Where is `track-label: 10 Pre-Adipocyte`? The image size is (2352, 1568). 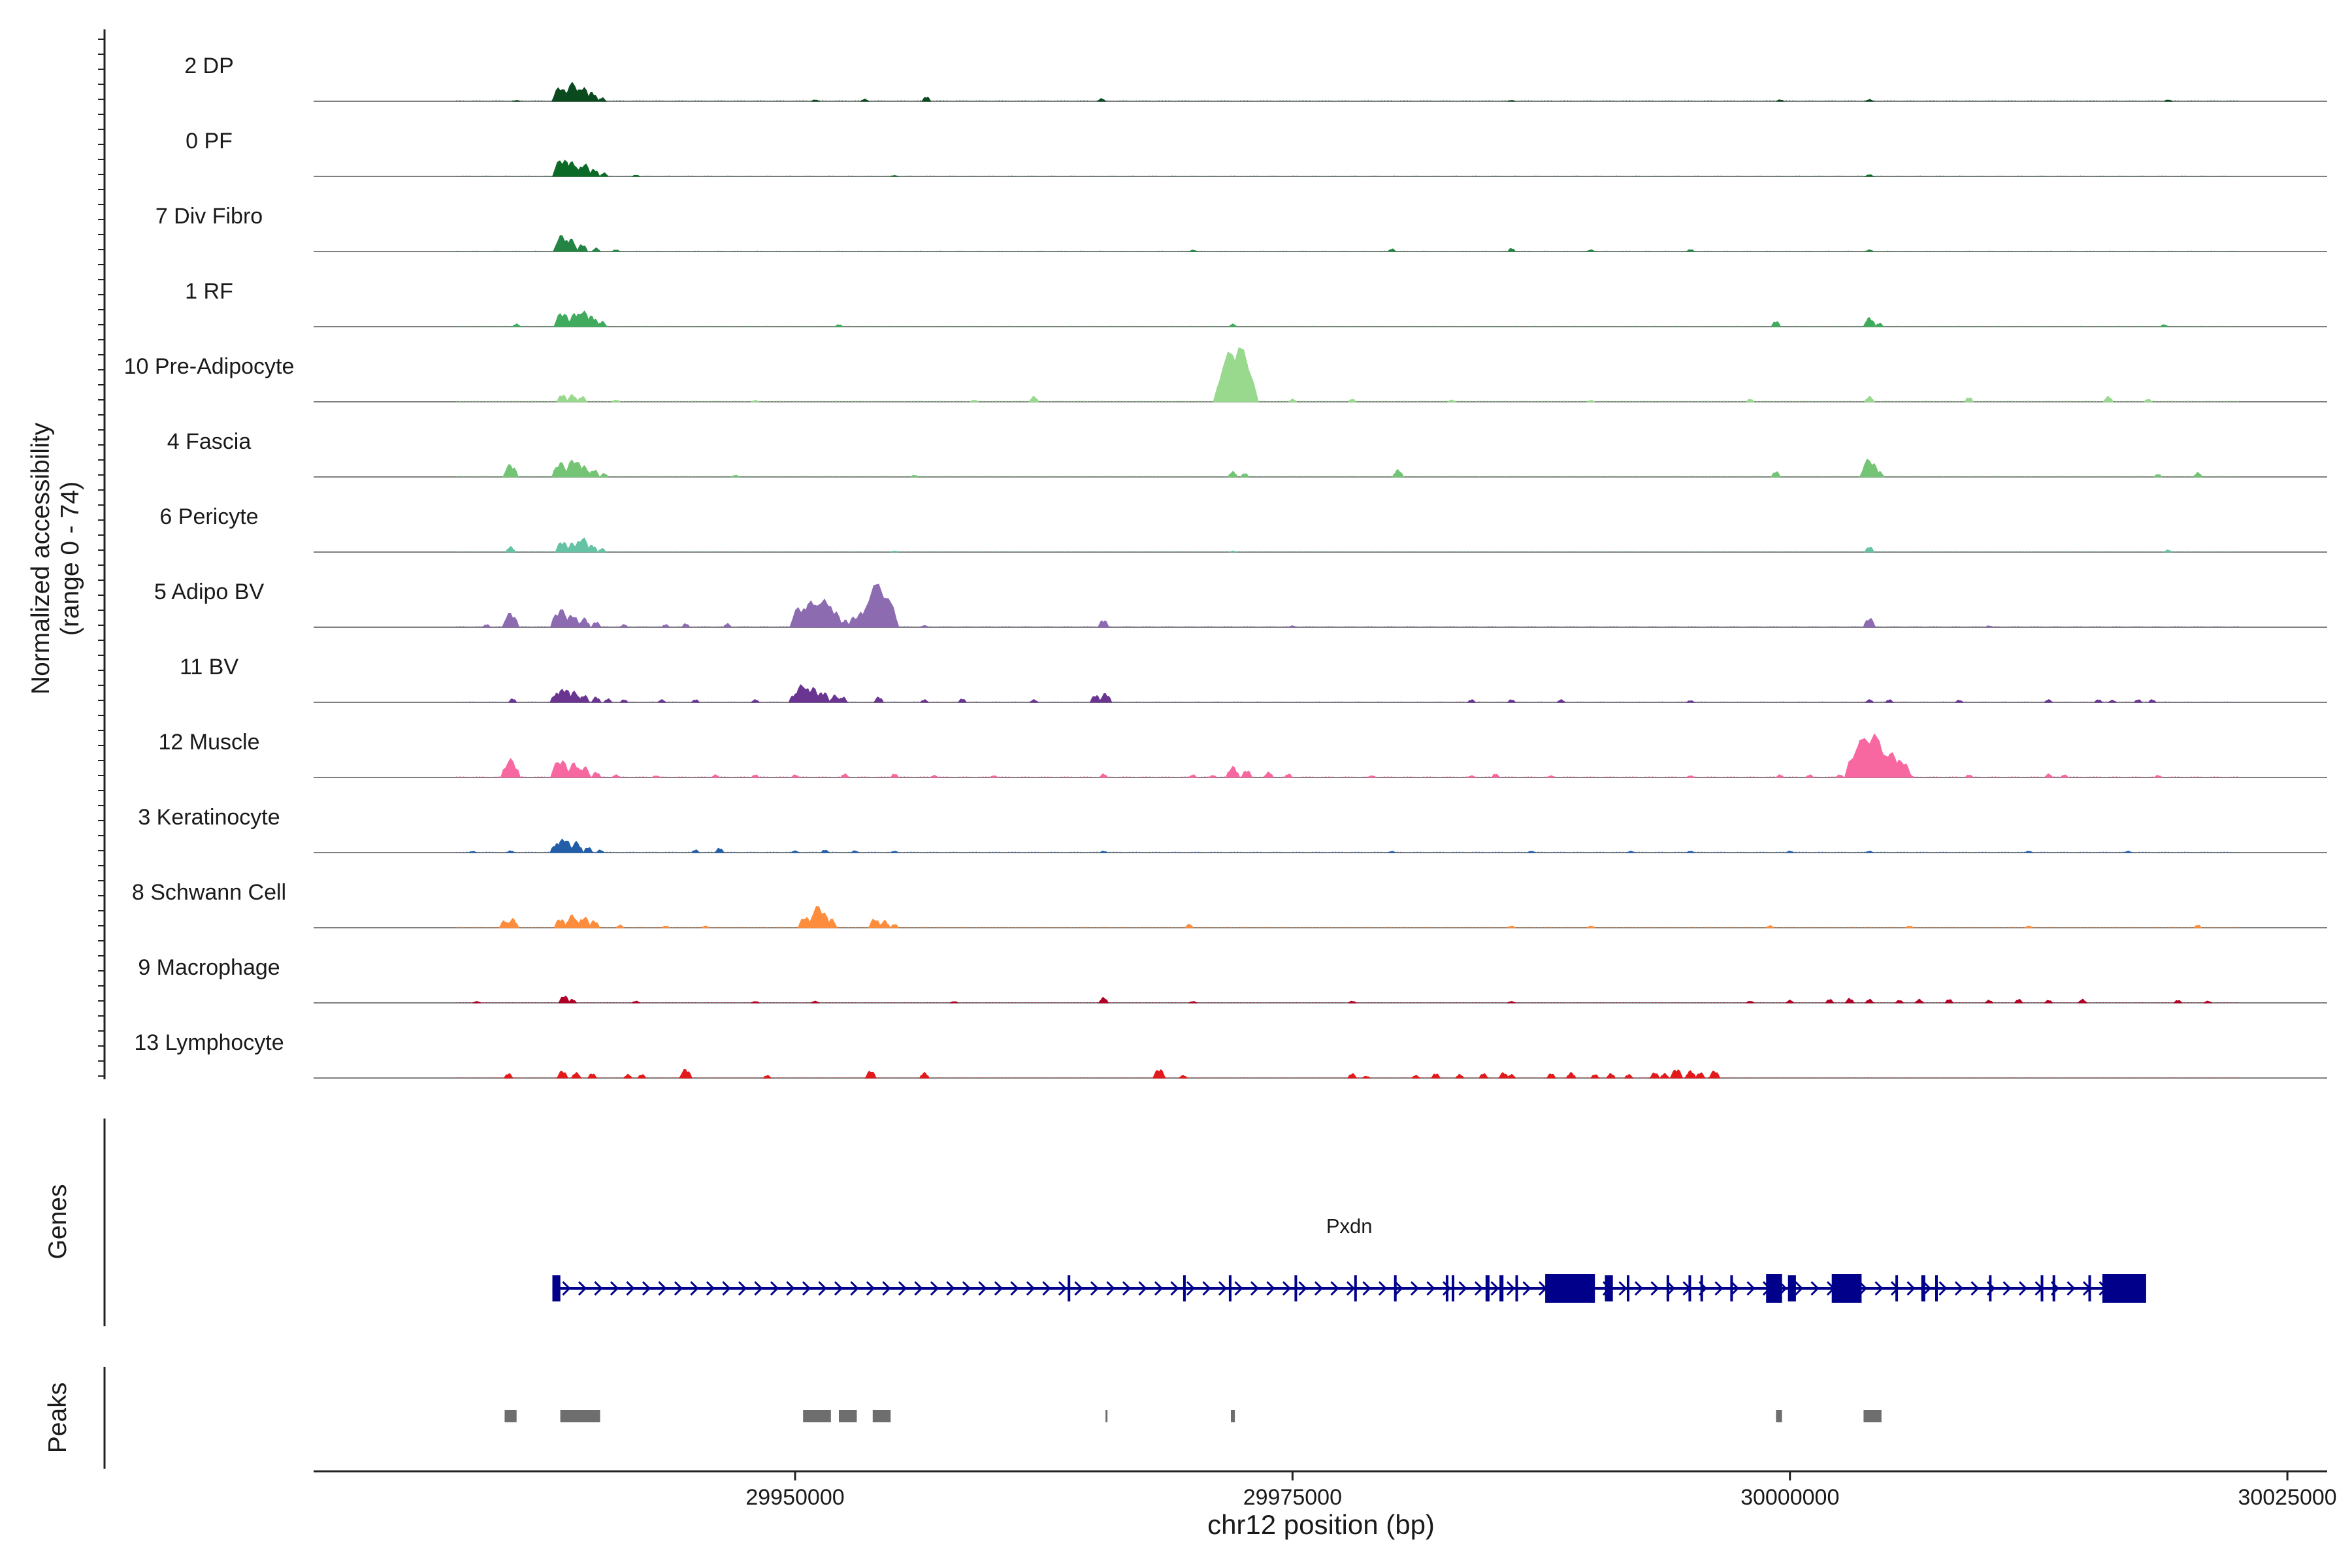
track-label: 10 Pre-Adipocyte is located at coordinates (209, 366).